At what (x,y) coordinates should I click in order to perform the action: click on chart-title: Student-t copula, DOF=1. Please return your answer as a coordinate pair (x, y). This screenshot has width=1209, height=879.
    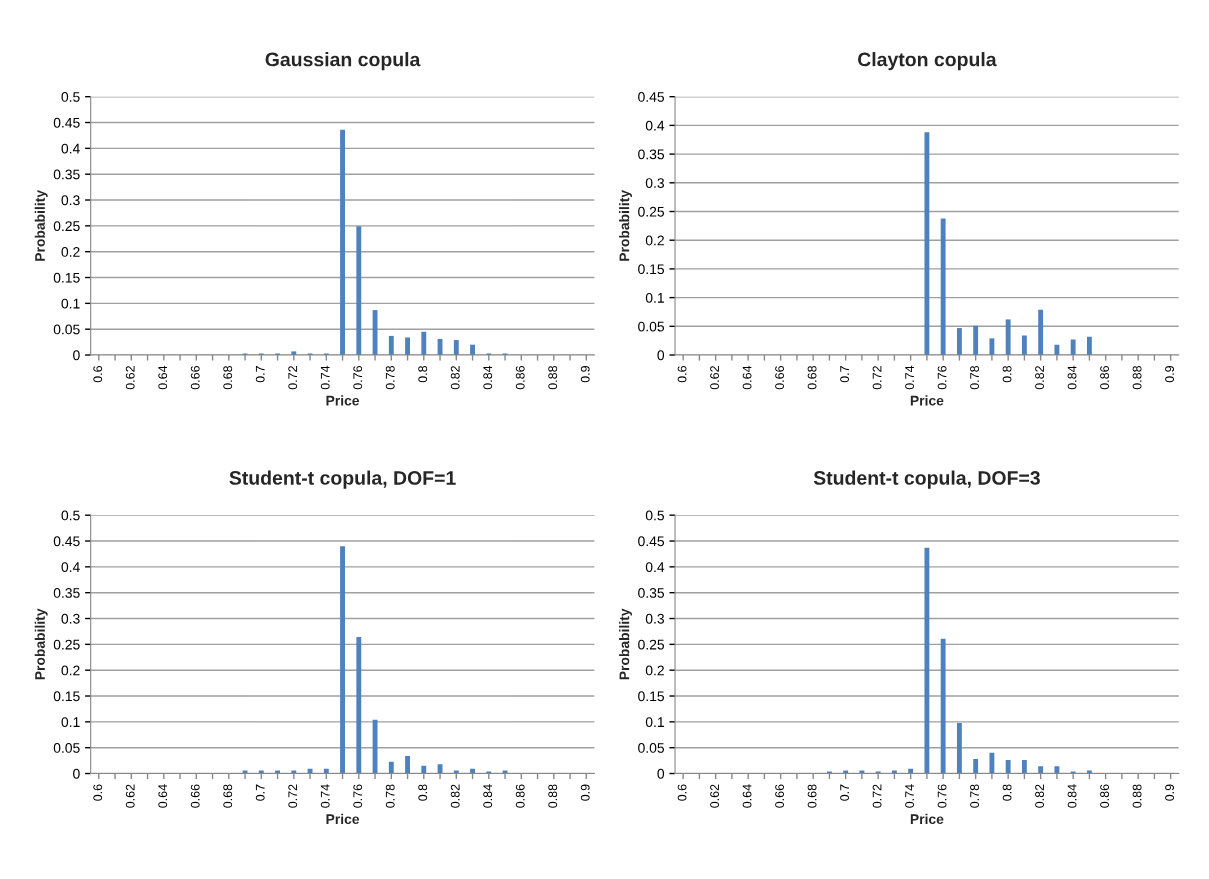
    Looking at the image, I should click on (342, 479).